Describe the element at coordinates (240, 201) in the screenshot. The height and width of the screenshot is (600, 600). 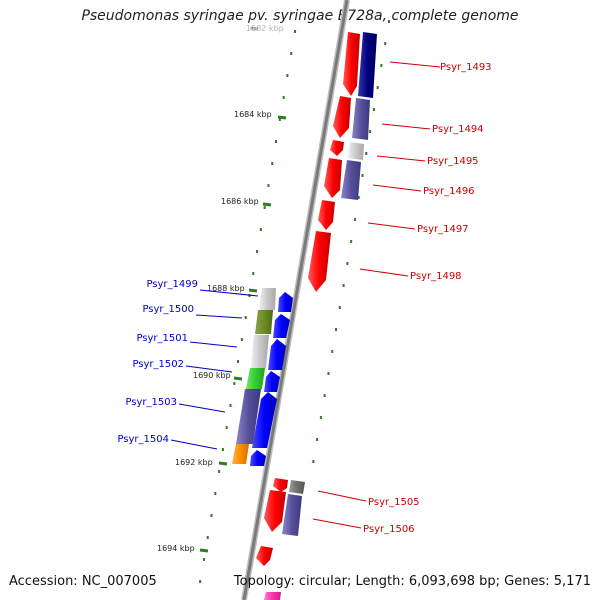
I see `scale-tick-label: 1686 kbp` at that location.